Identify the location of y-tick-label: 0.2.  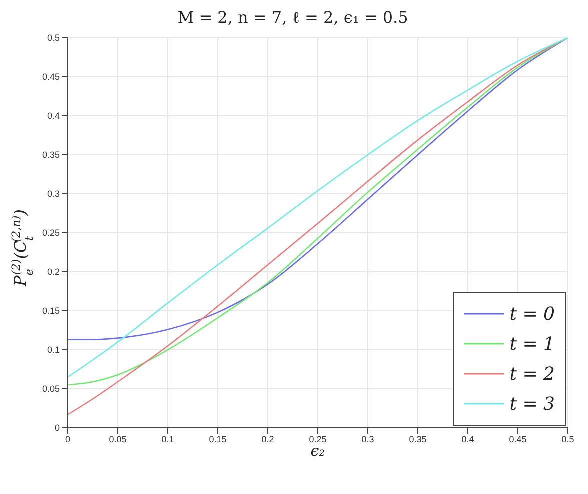
(53, 272).